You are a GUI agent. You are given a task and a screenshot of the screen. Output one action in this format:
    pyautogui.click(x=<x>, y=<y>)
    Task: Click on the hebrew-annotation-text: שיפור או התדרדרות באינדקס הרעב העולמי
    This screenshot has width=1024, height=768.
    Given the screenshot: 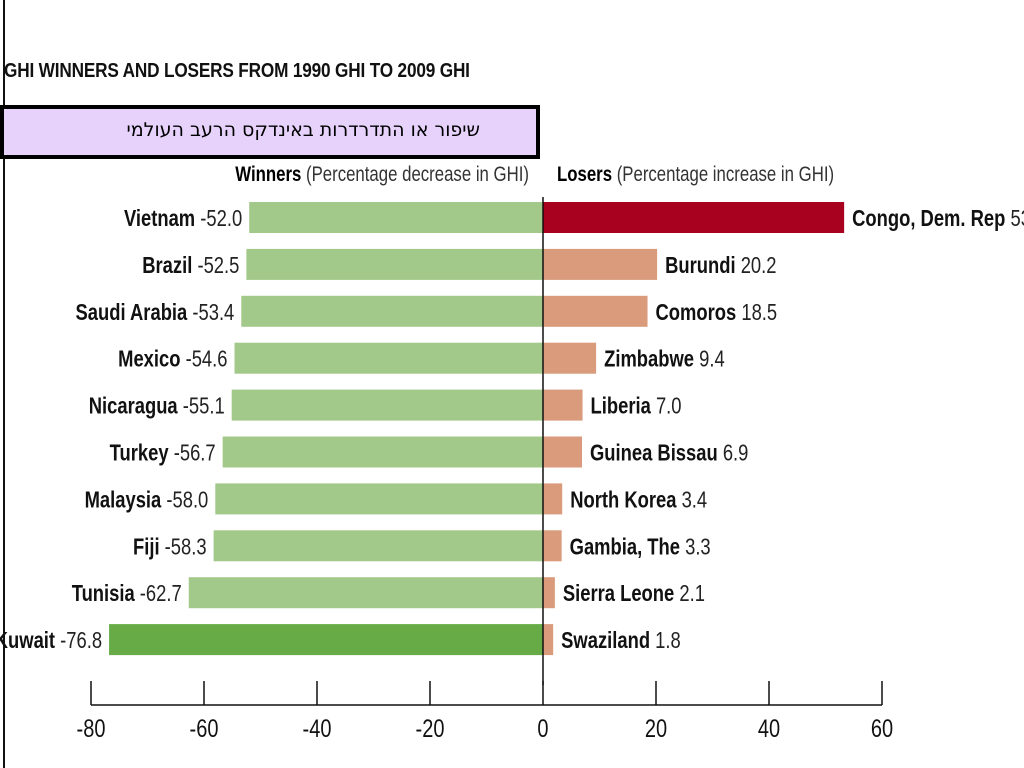 What is the action you would take?
    pyautogui.click(x=303, y=130)
    